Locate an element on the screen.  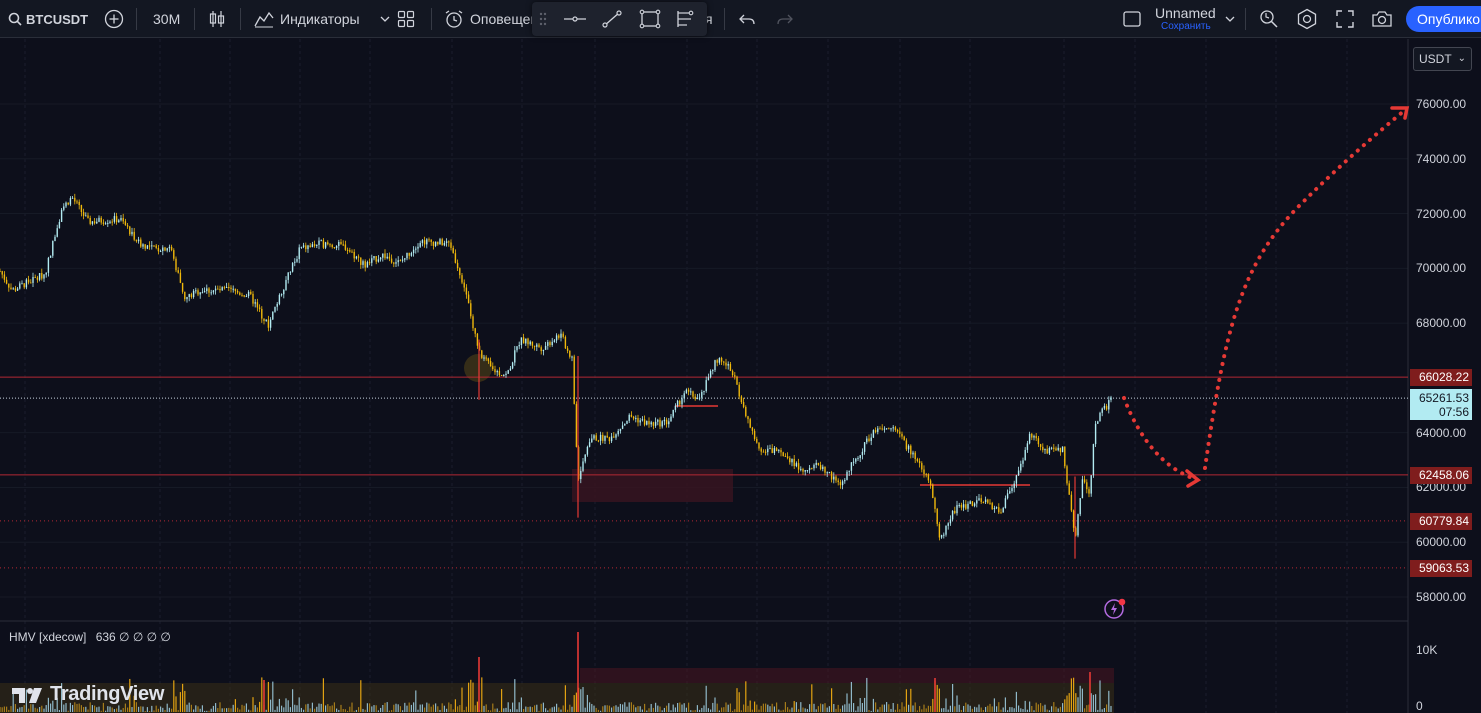
chart-type-button is located at coordinates (217, 19).